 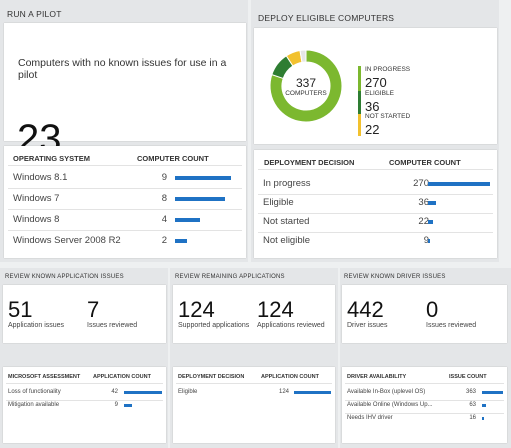 What do you see at coordinates (388, 69) in the screenshot?
I see `legend-in-progress-label: IN PROGRESS` at bounding box center [388, 69].